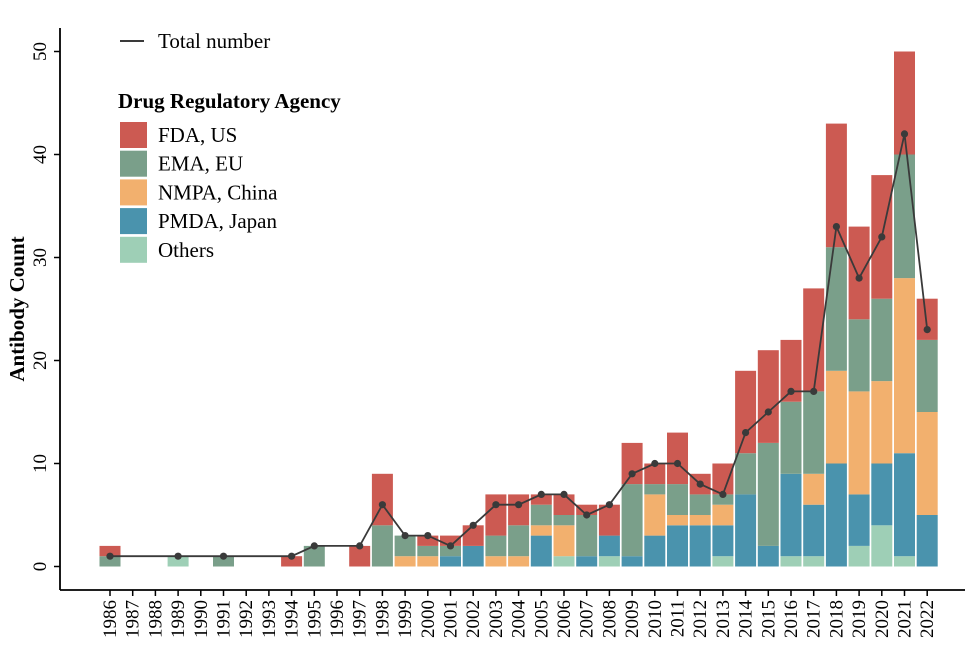 The height and width of the screenshot is (649, 975). I want to click on x-tick-label: 2008, so click(609, 619).